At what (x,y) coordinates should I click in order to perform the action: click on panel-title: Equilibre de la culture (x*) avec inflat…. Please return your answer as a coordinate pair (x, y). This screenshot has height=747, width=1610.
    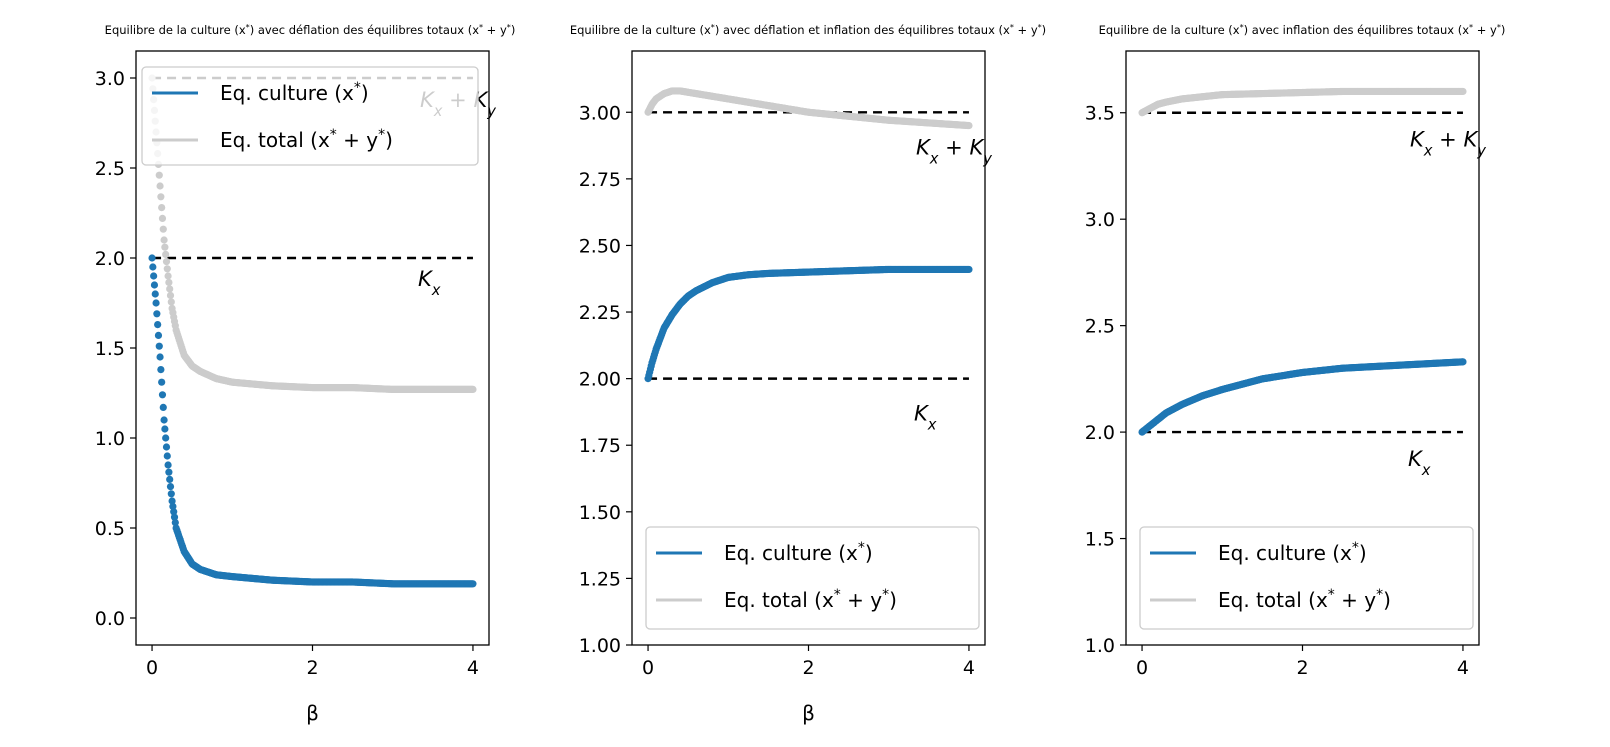
    Looking at the image, I should click on (1302, 30).